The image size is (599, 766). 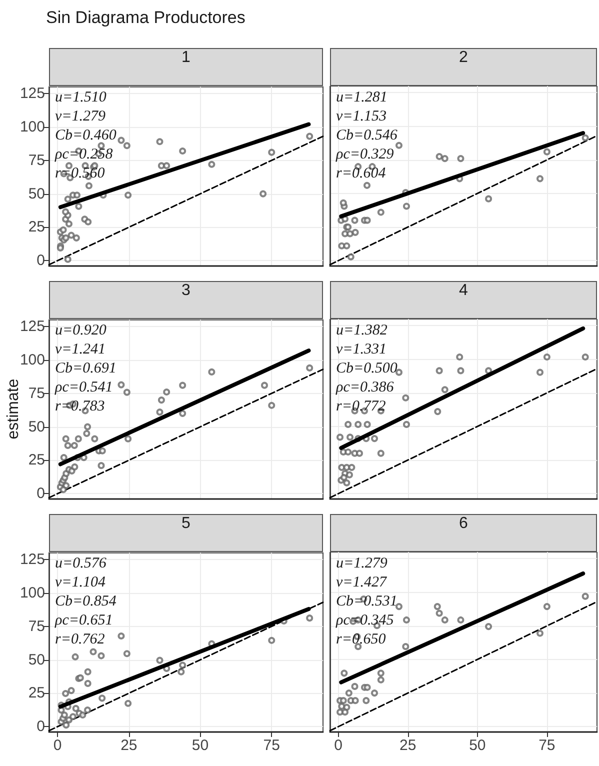 I want to click on annotation: u=1.382, so click(x=362, y=330).